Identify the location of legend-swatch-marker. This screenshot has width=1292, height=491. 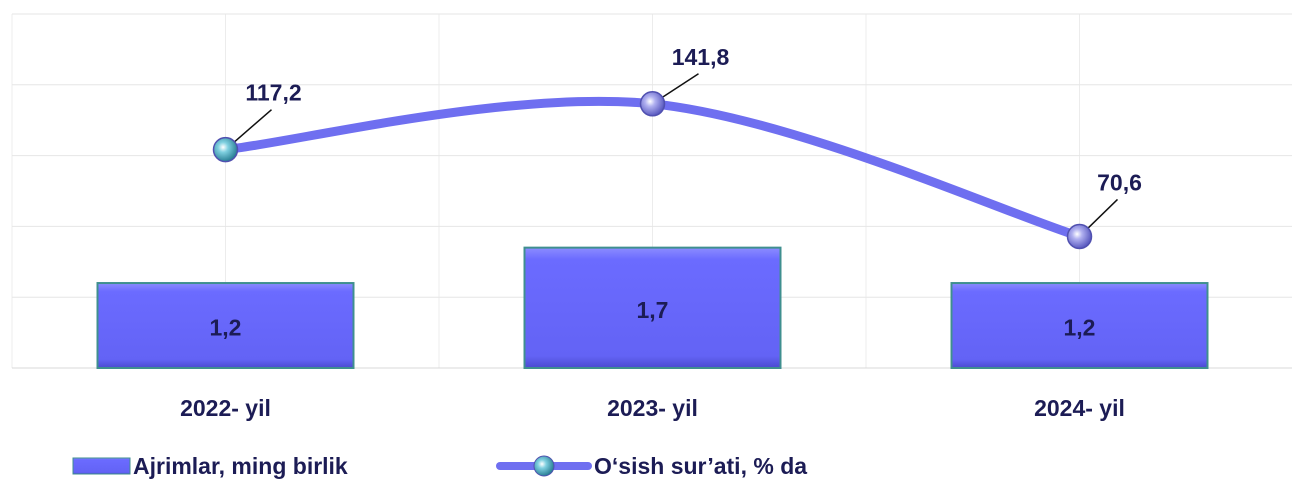
(544, 466).